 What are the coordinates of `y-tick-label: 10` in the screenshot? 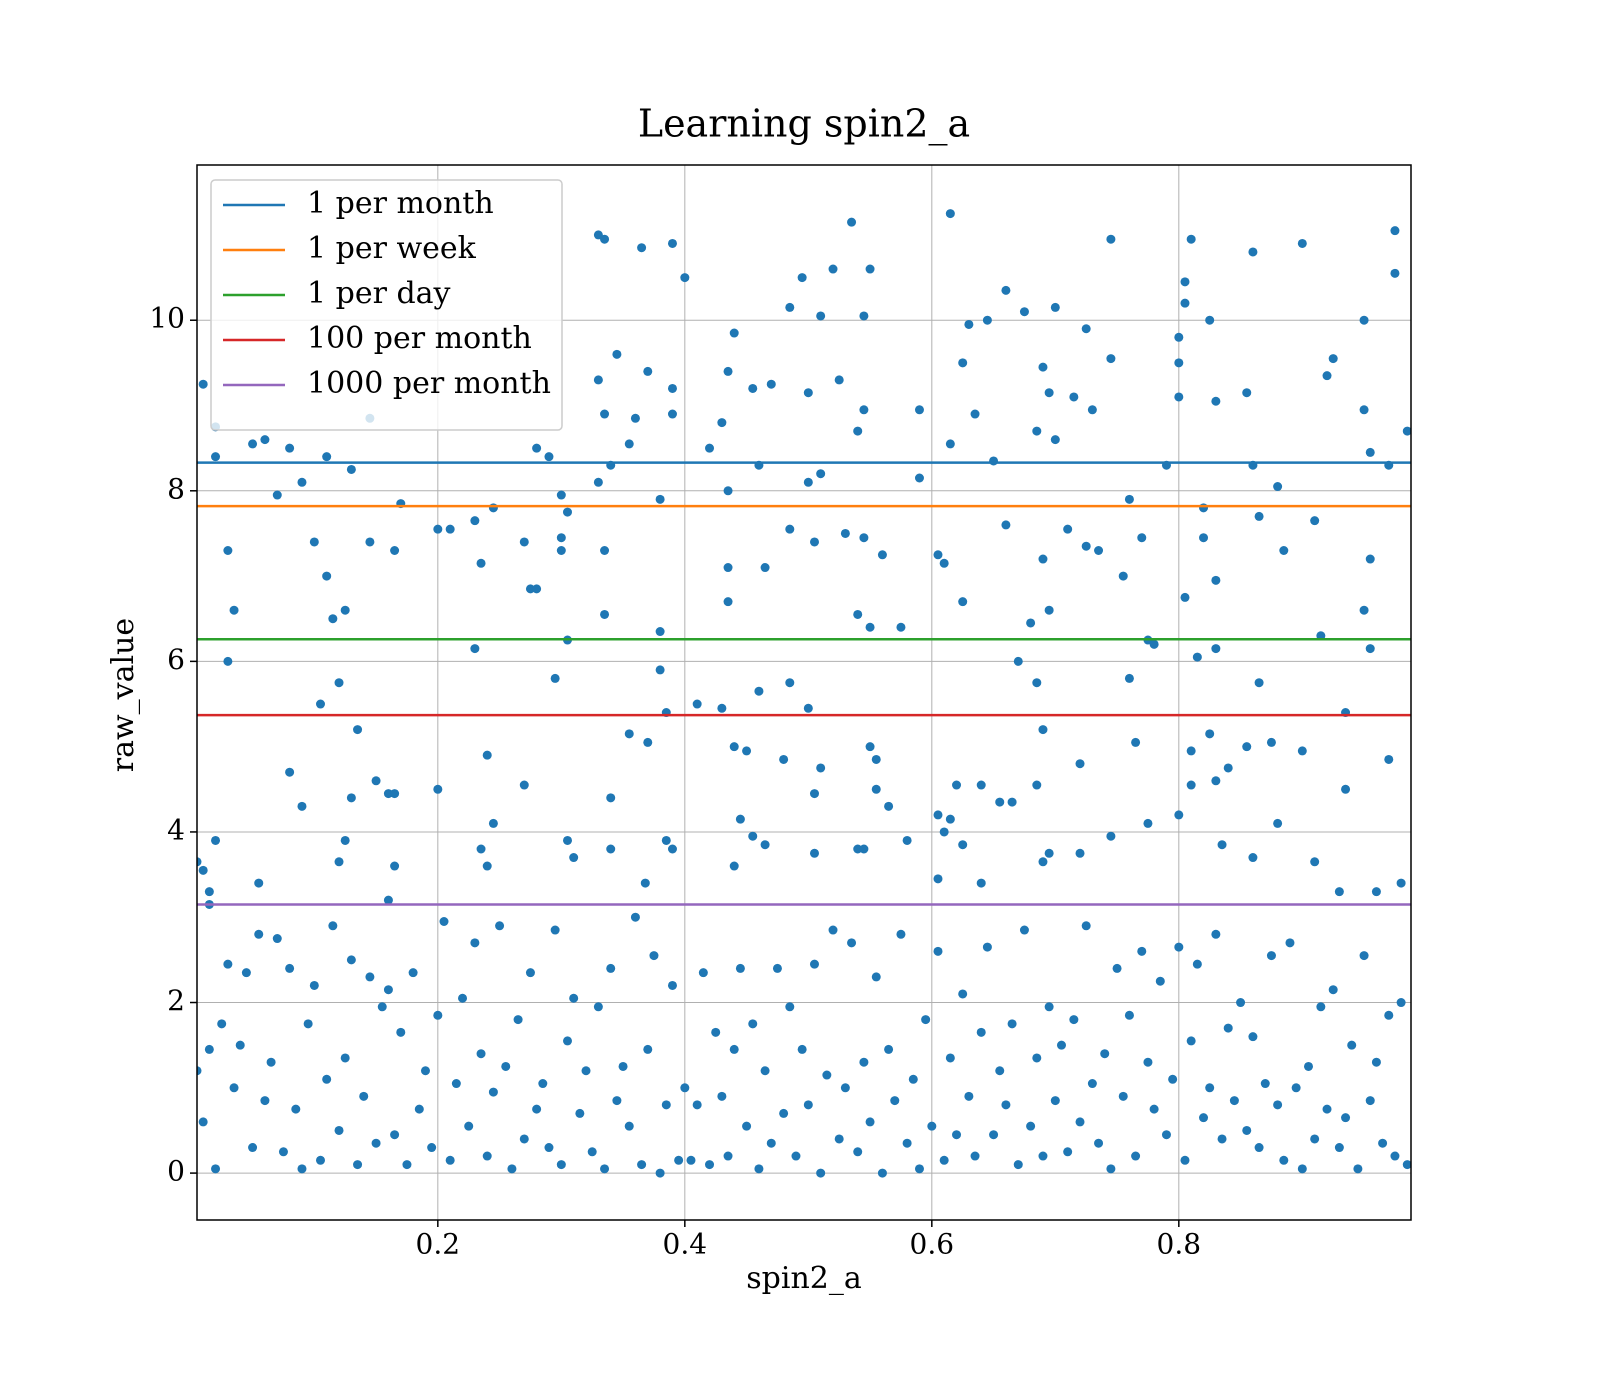 It's located at (167, 318).